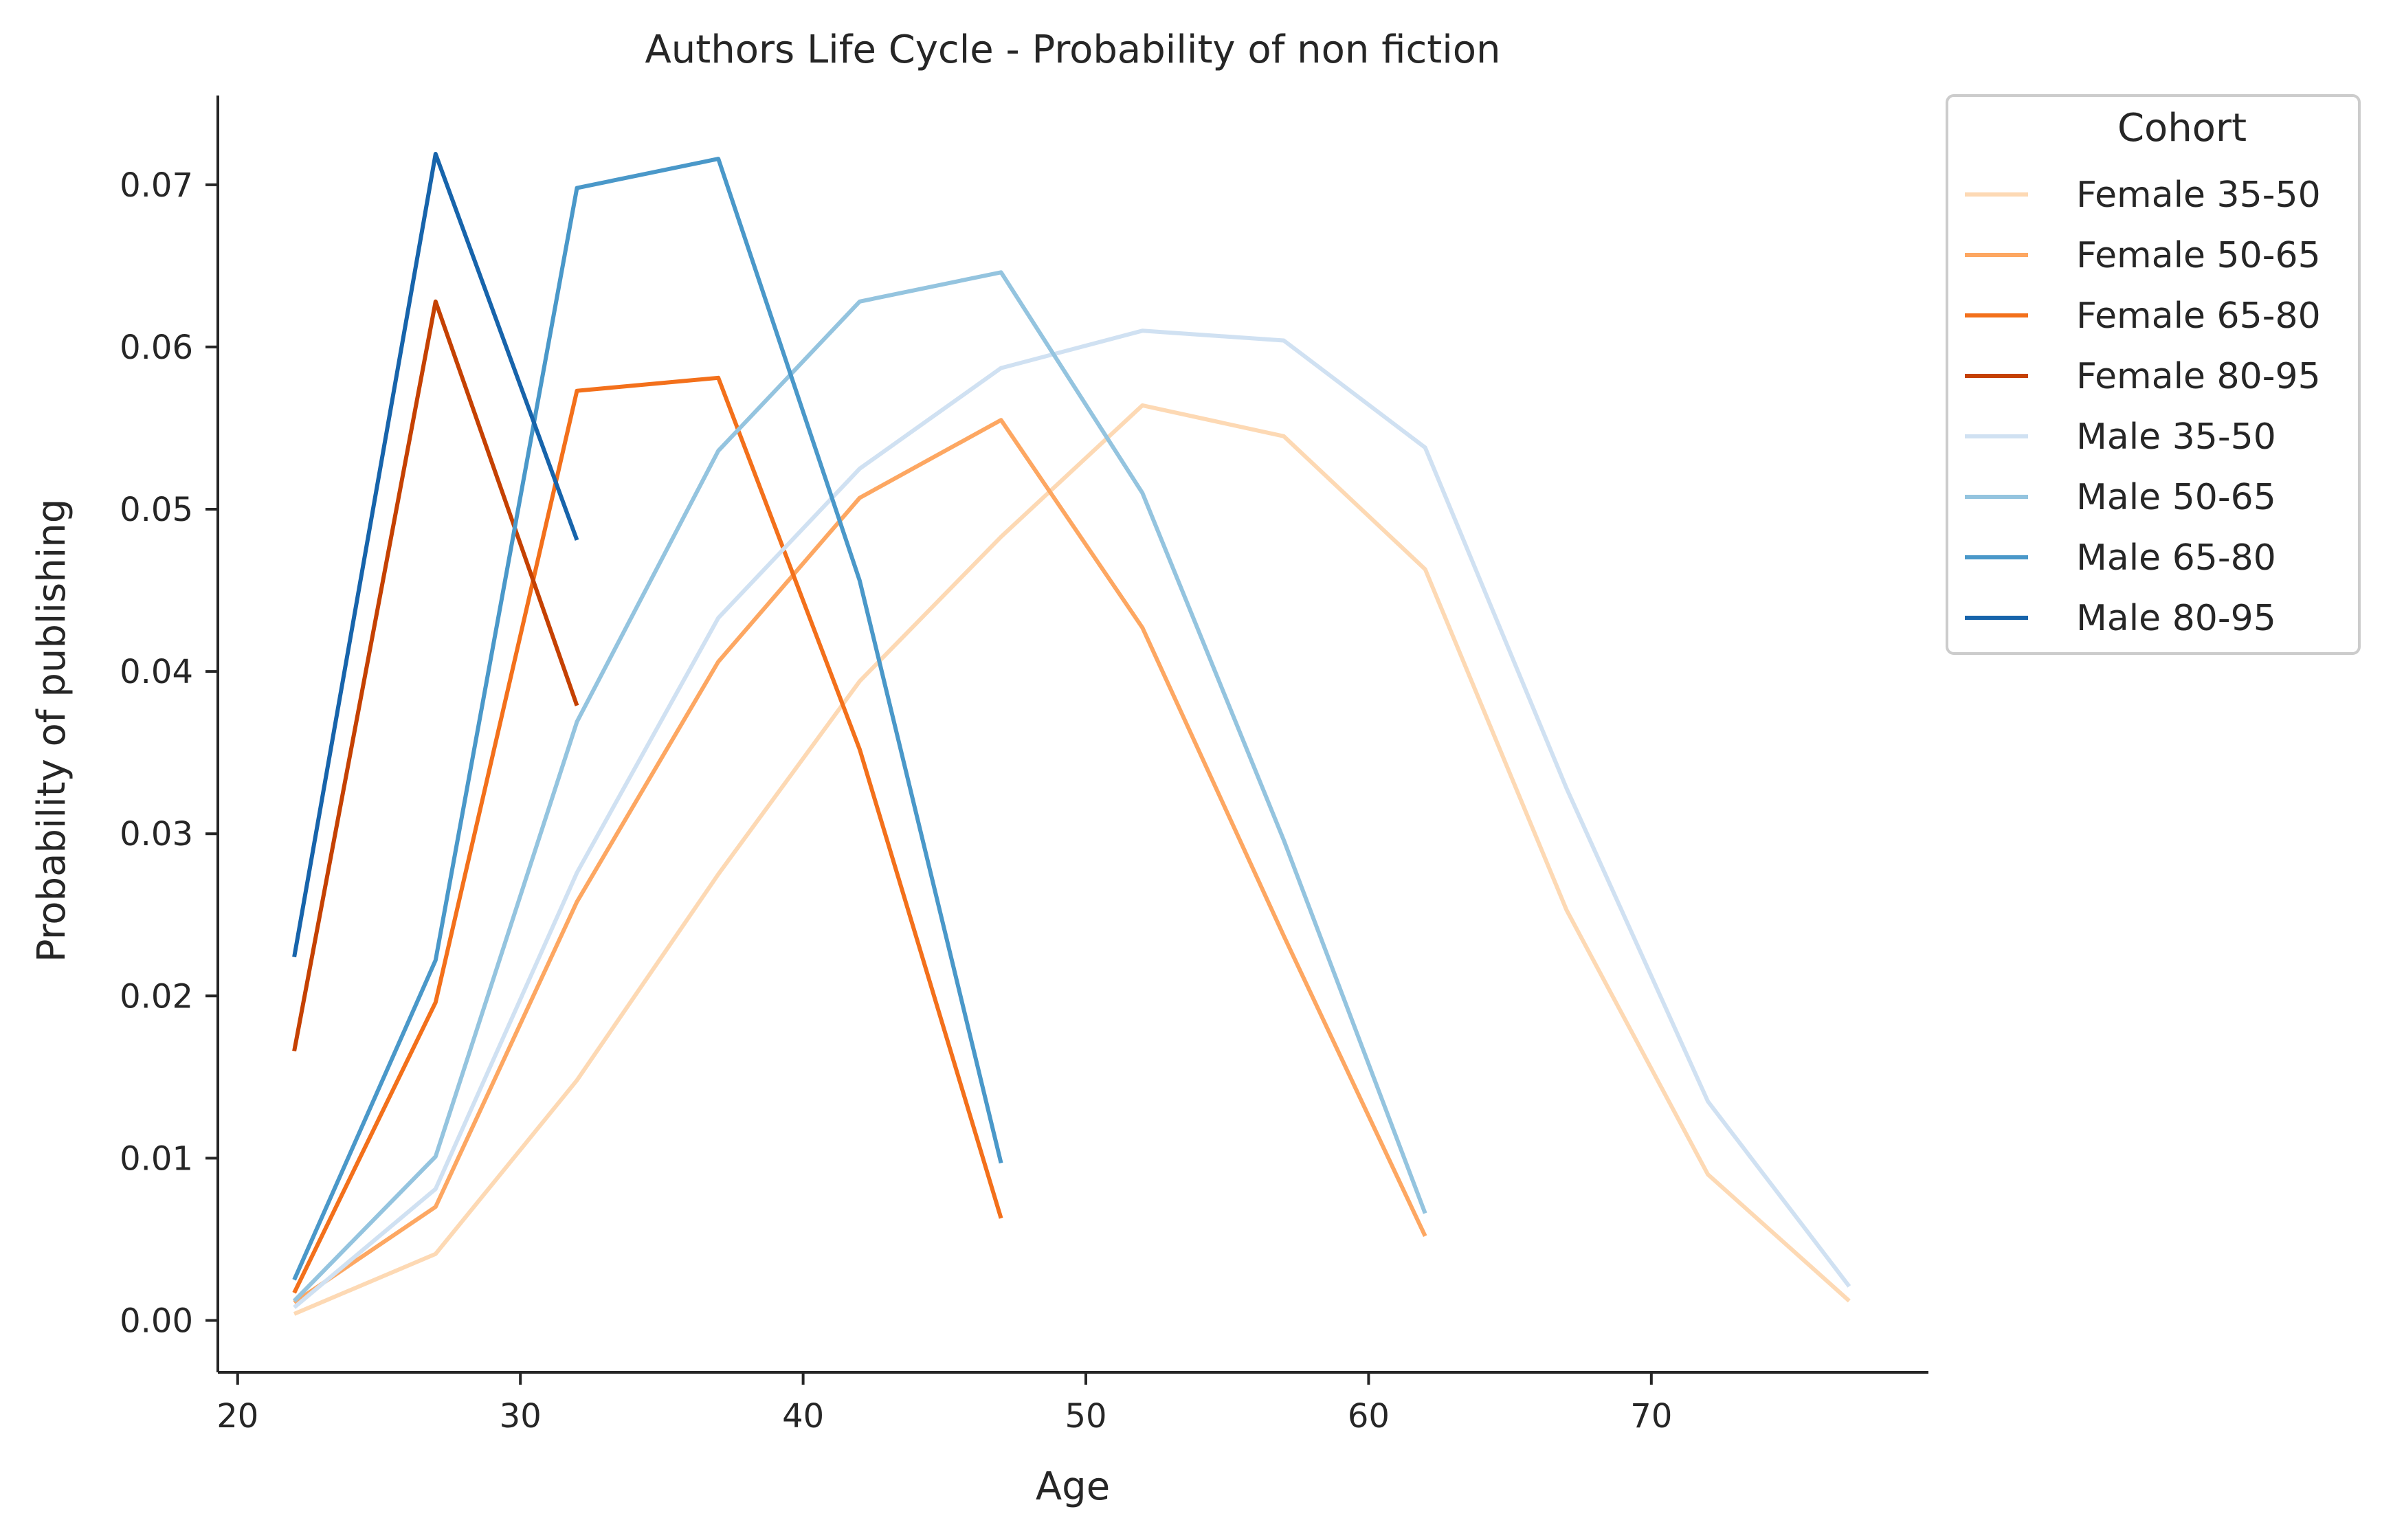 The width and height of the screenshot is (2382, 1540). What do you see at coordinates (156, 834) in the screenshot?
I see `y-tick-label: 0.03` at bounding box center [156, 834].